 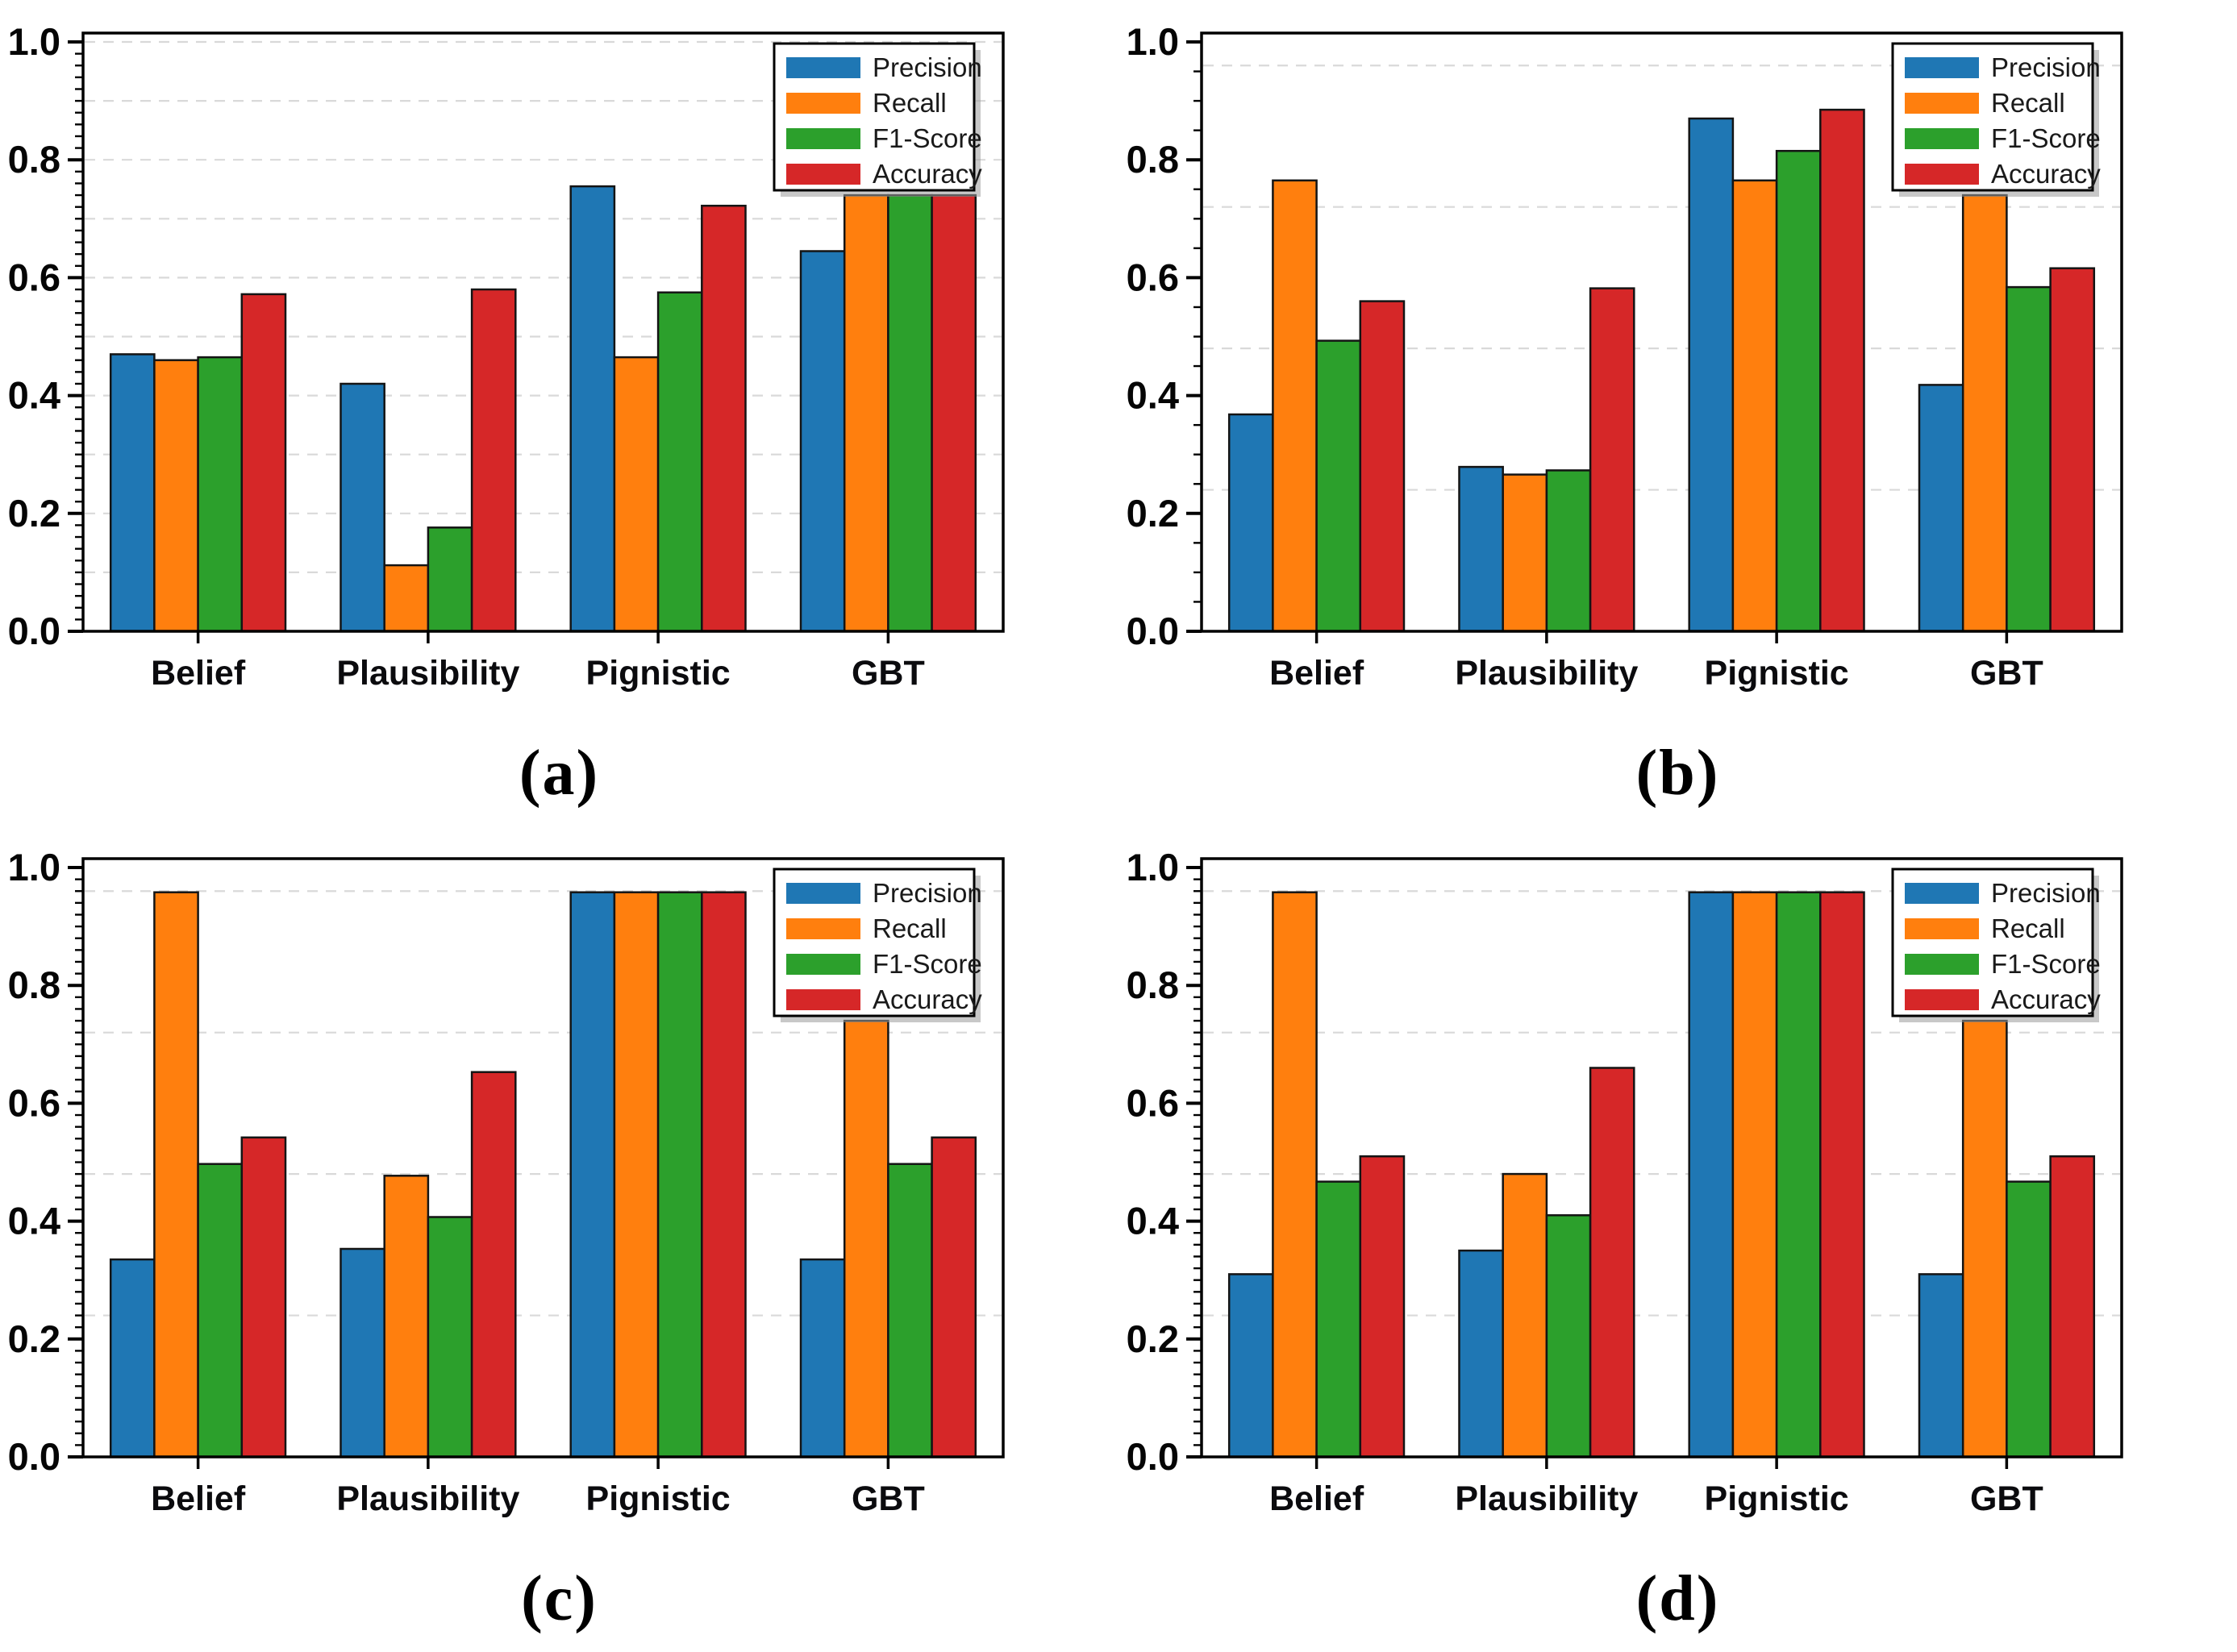 I want to click on panel-b-caption: (b), so click(x=1677, y=773).